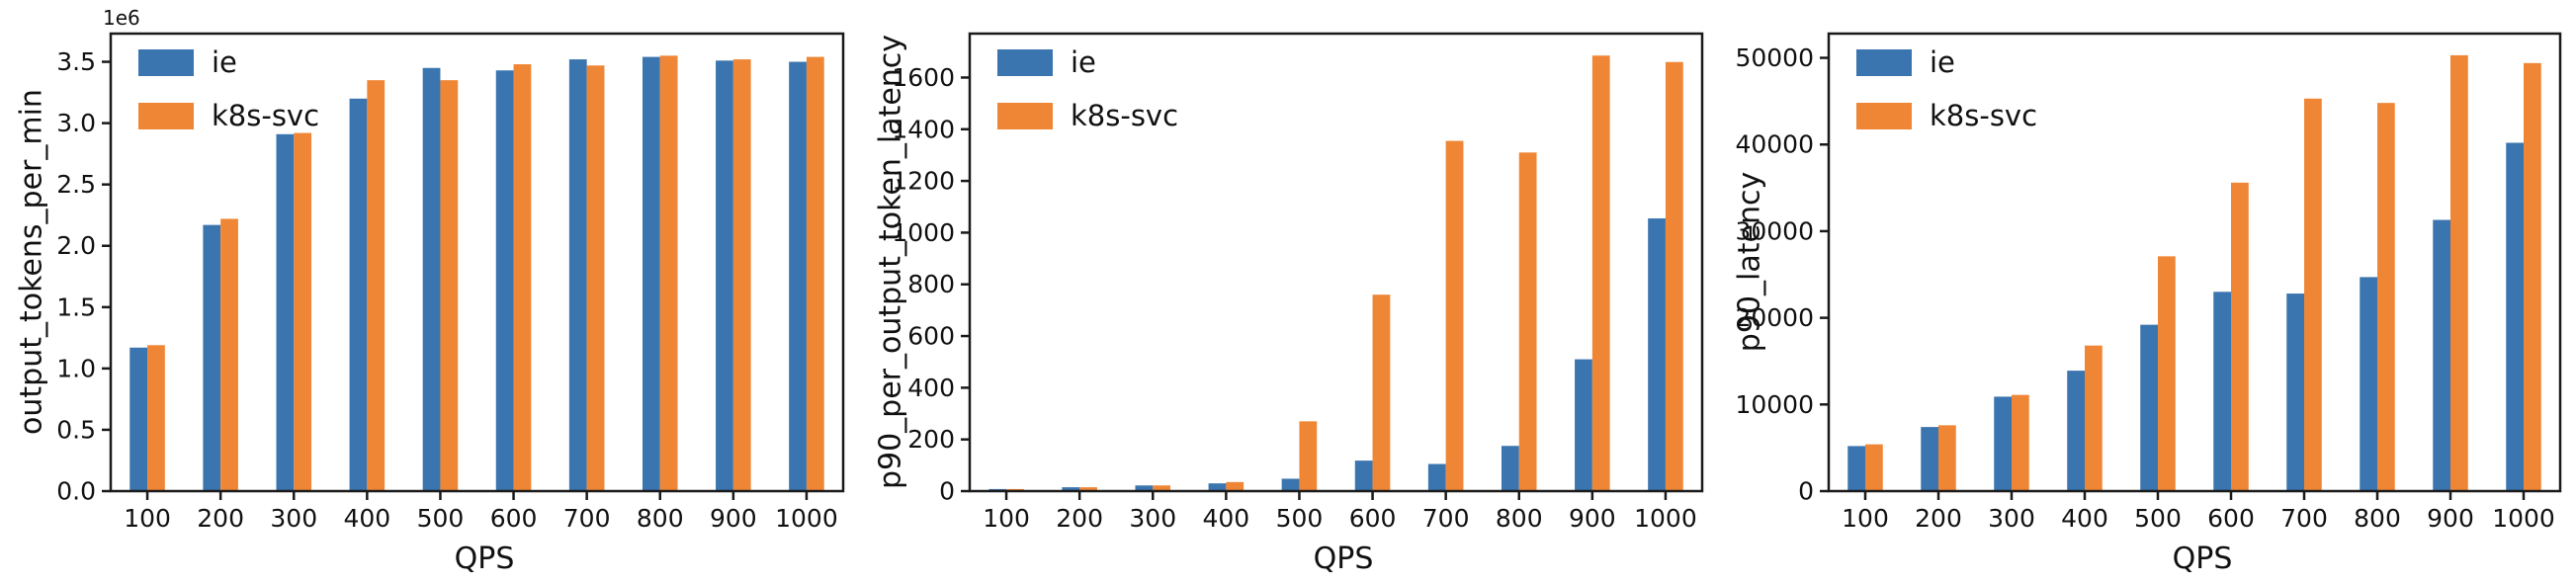 This screenshot has width=2576, height=585. Describe the element at coordinates (923, 181) in the screenshot. I see `y-tick-label: 1200` at that location.